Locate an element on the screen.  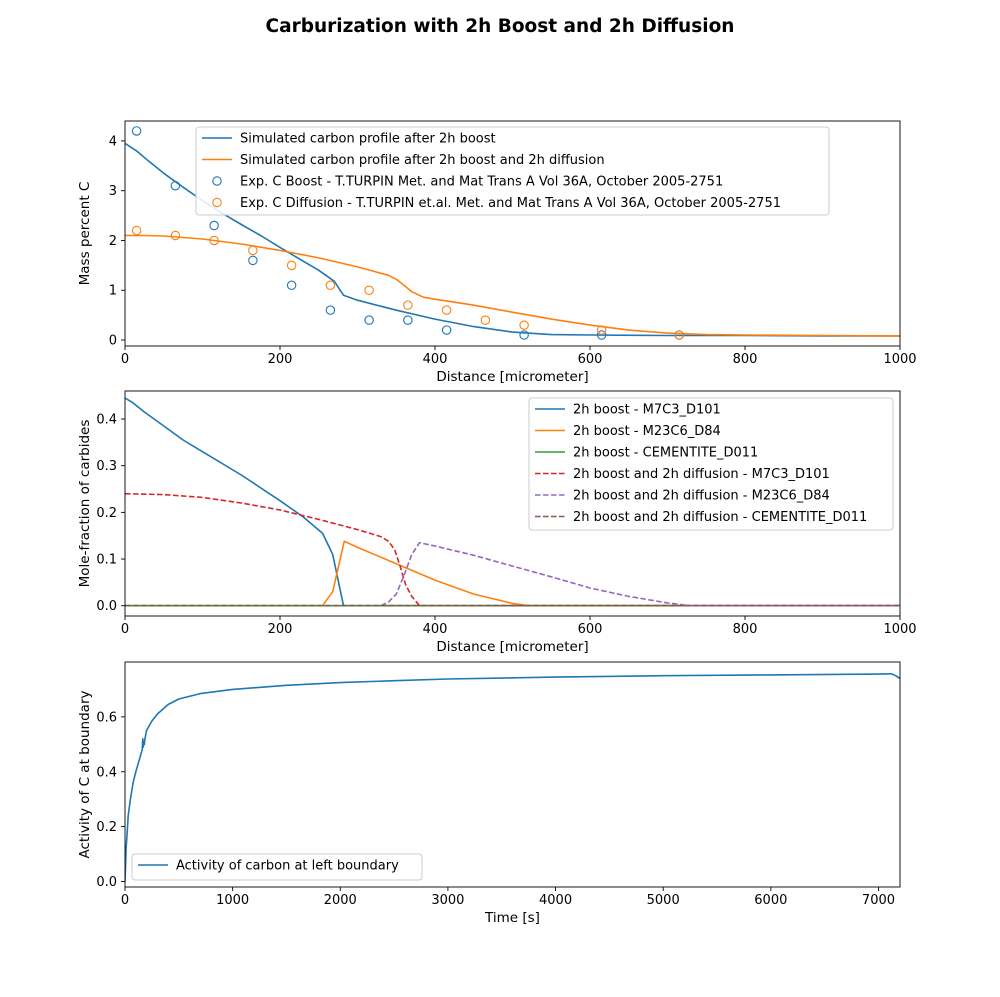
y-axis-label: Mass percent C is located at coordinates (85, 234).